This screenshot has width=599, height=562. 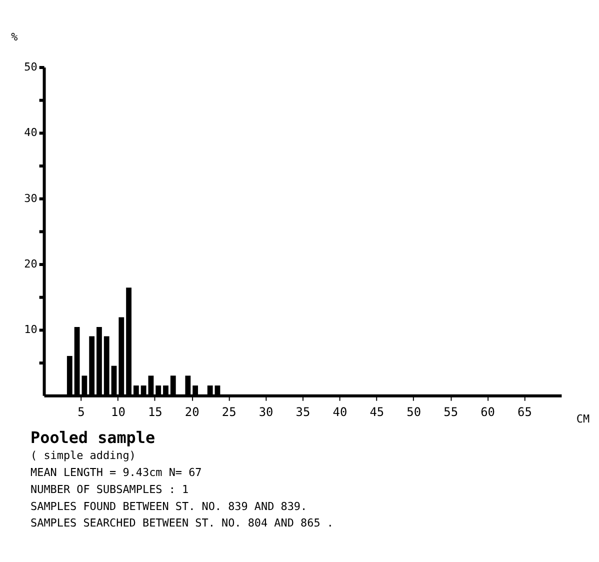 What do you see at coordinates (93, 438) in the screenshot?
I see `text: Pooled sample` at bounding box center [93, 438].